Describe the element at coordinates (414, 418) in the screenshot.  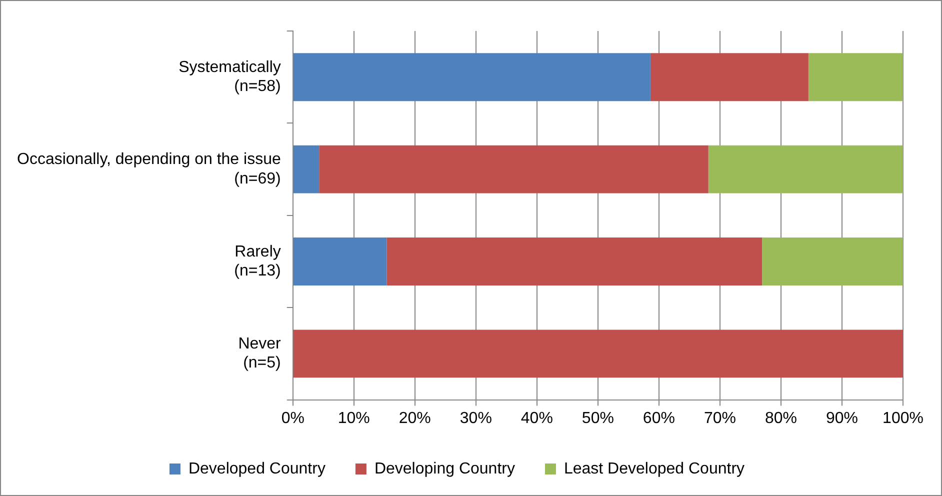
I see `x-tick-label: 20%` at that location.